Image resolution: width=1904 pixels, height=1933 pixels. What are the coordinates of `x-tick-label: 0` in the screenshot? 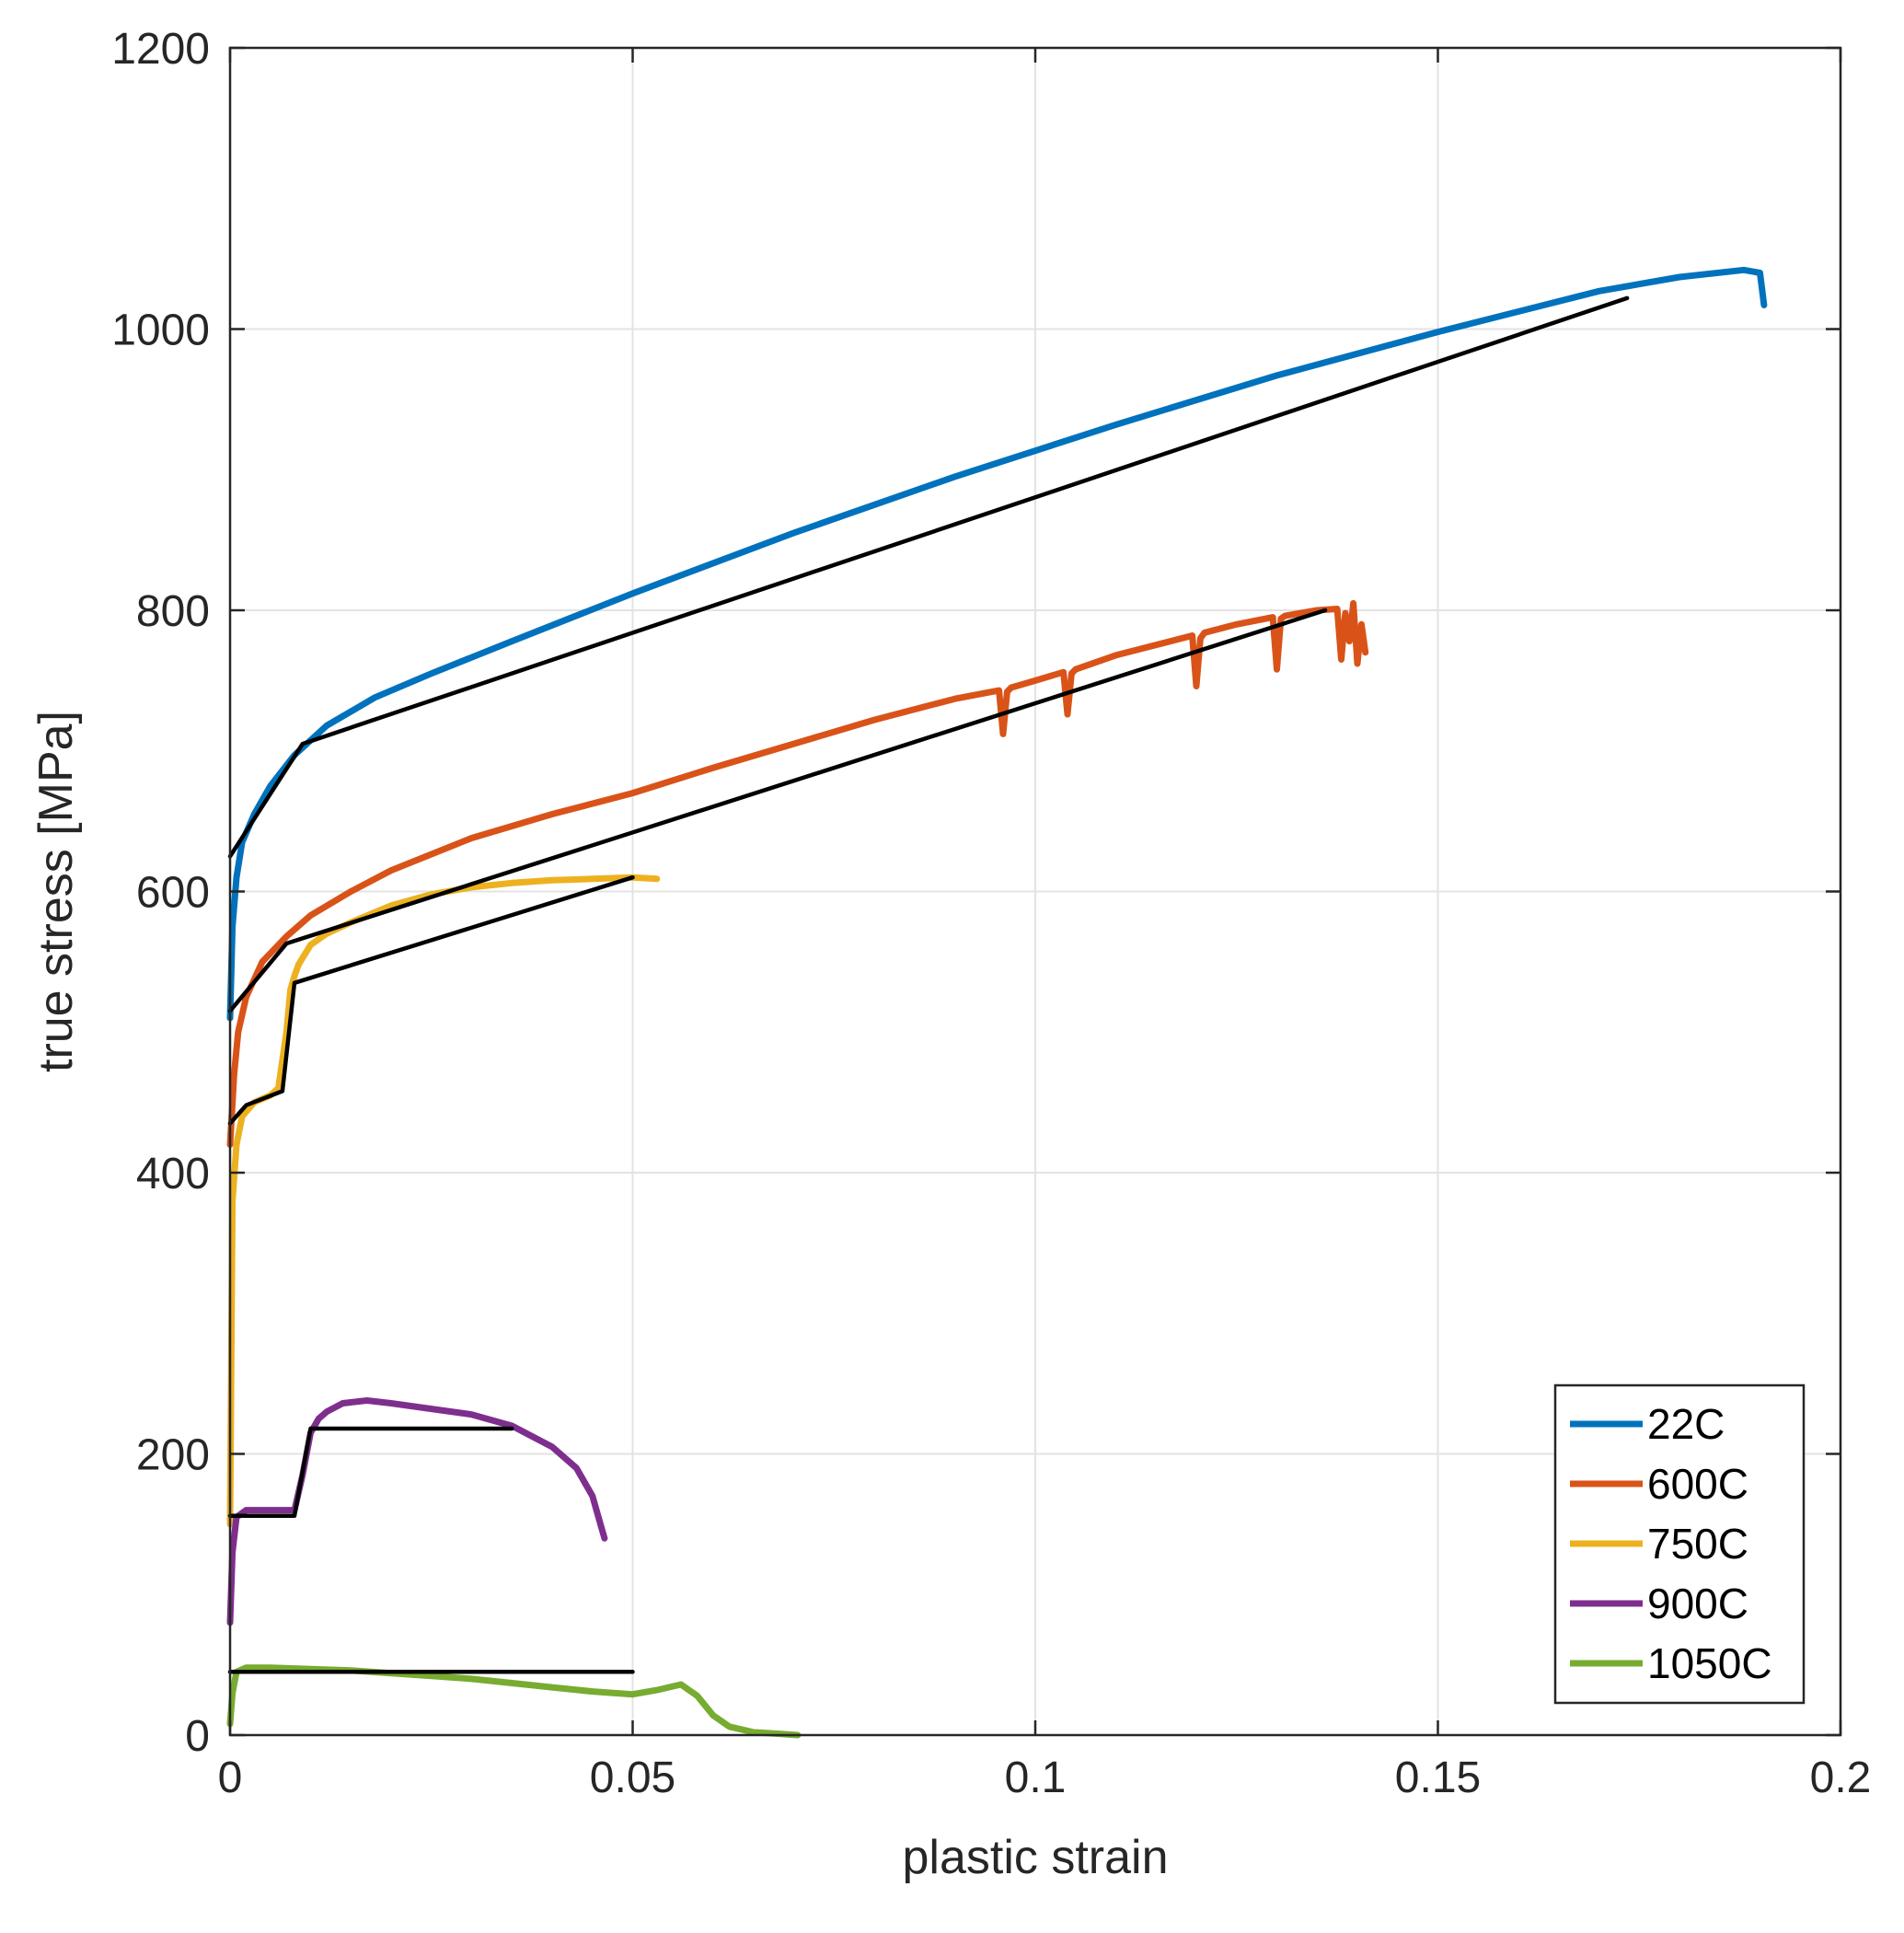 It's located at (230, 1778).